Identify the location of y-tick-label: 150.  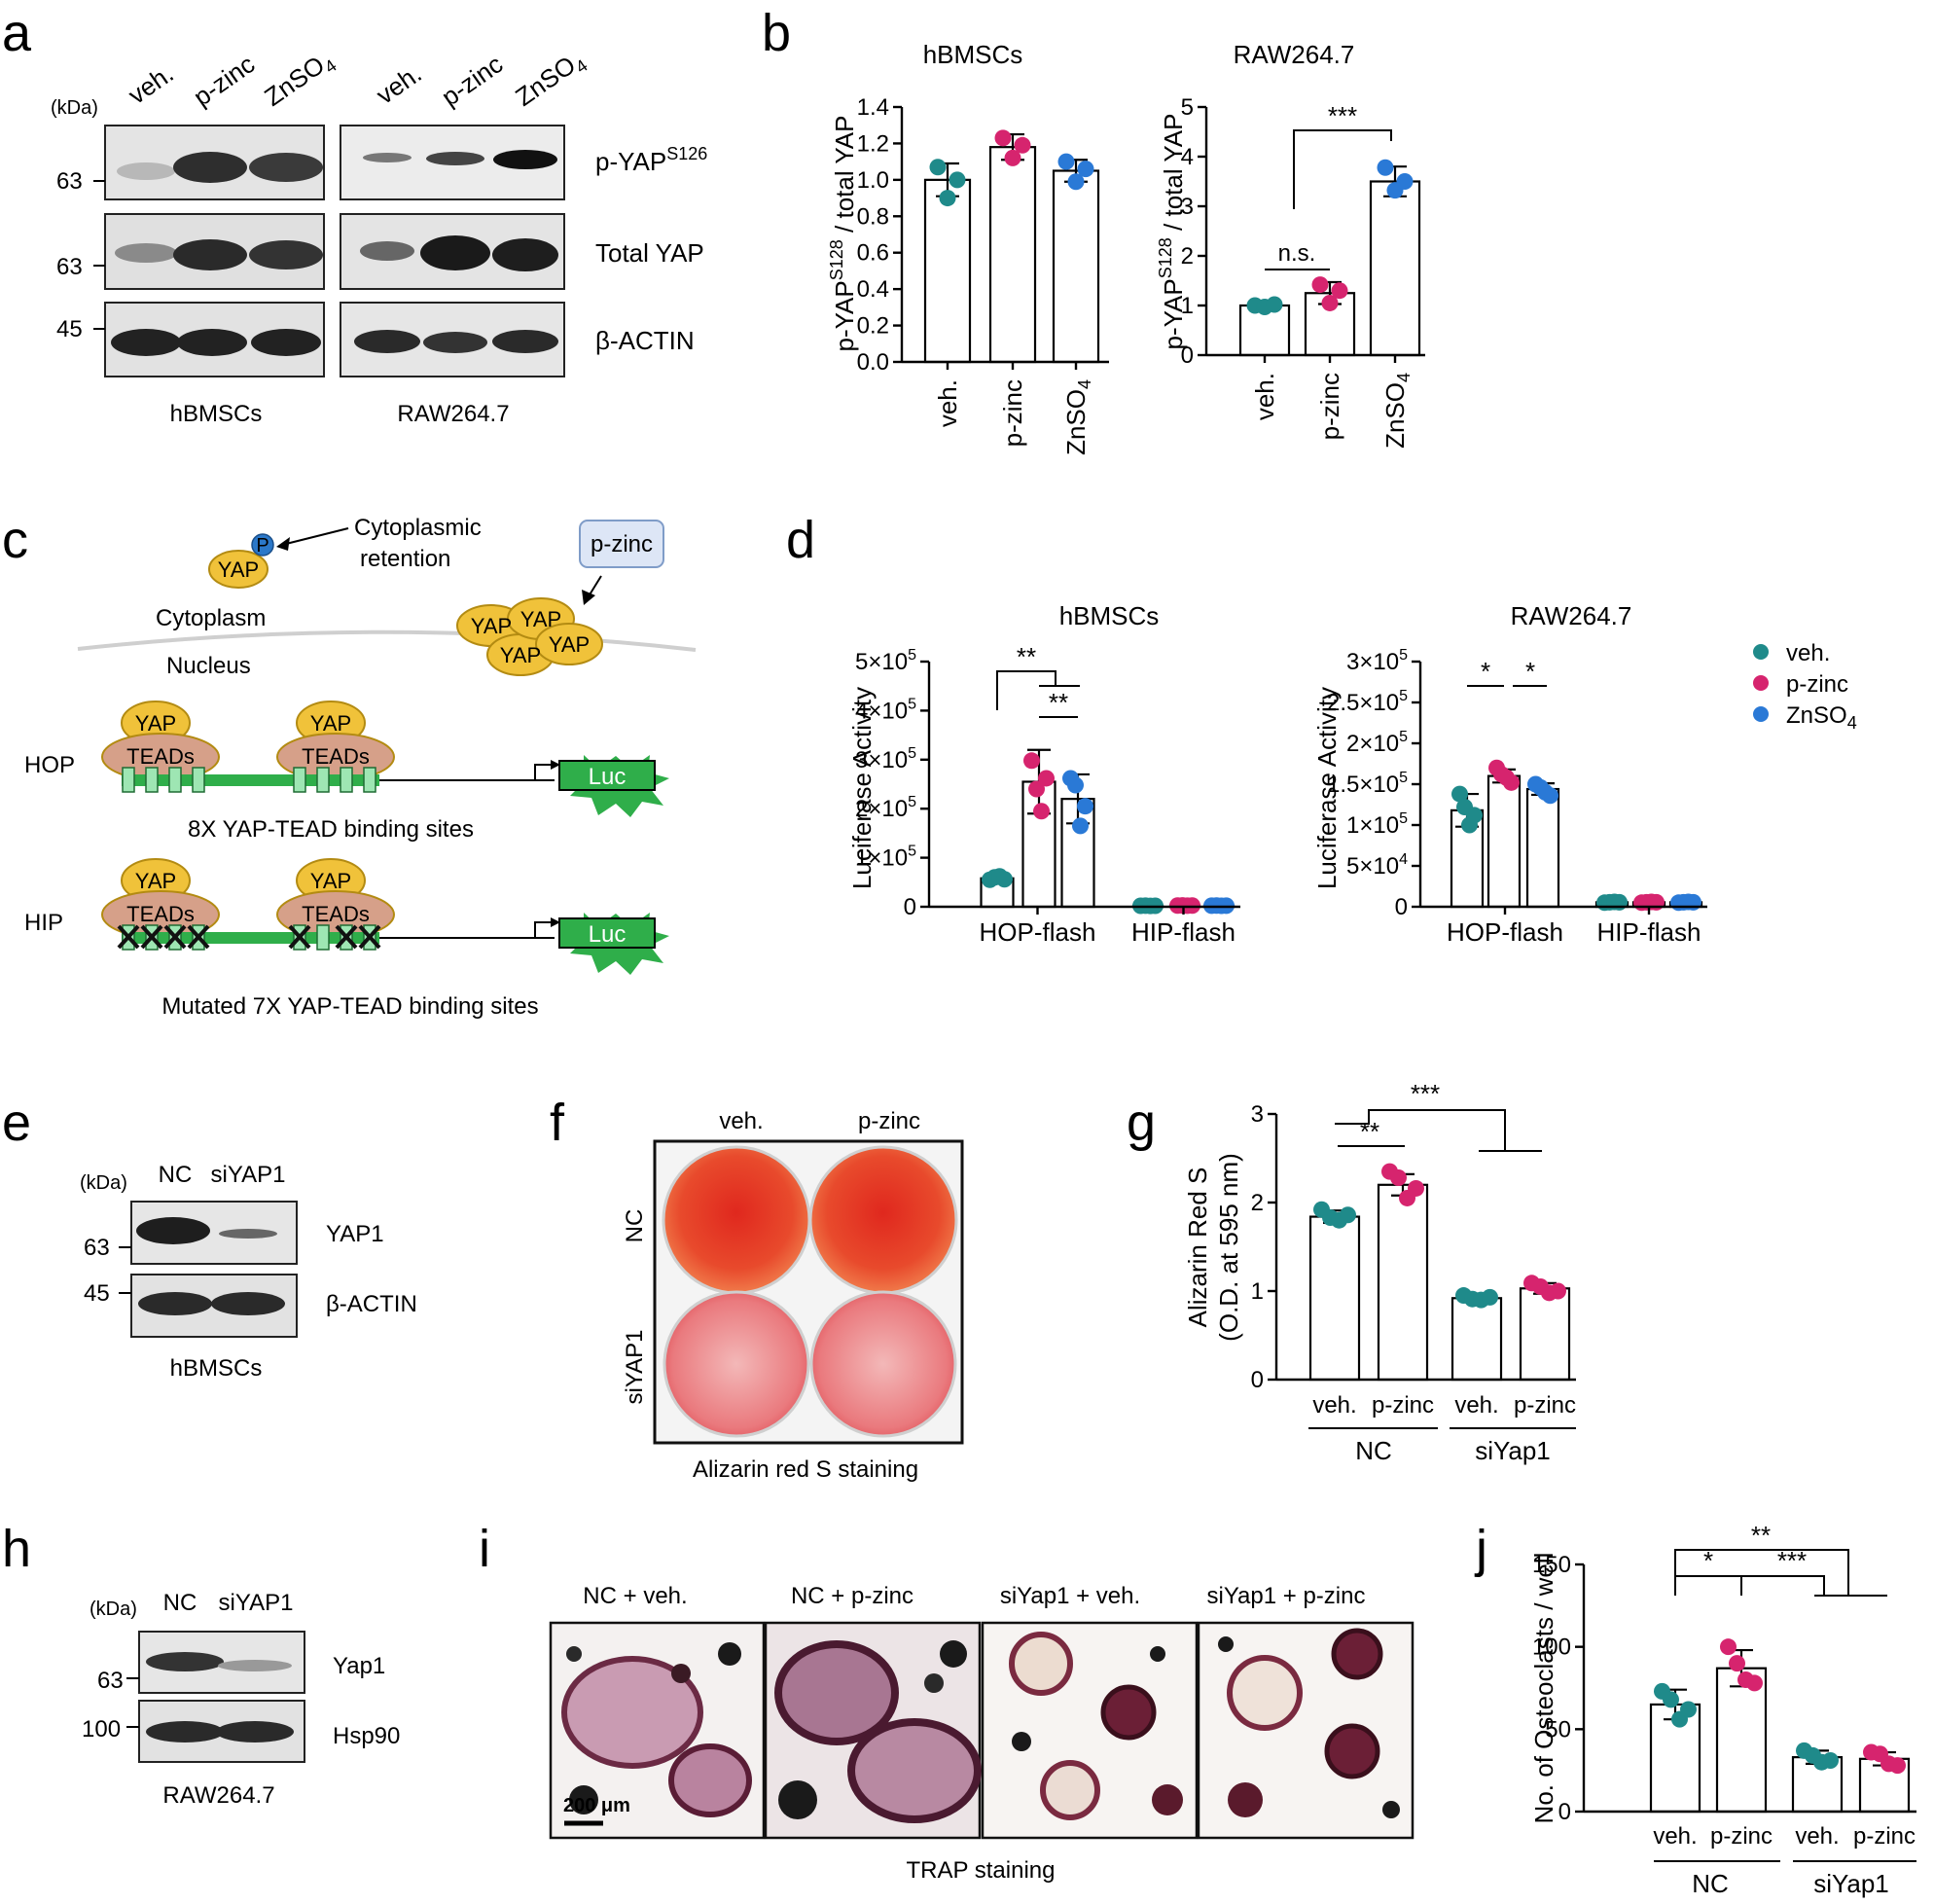
(1551, 1565).